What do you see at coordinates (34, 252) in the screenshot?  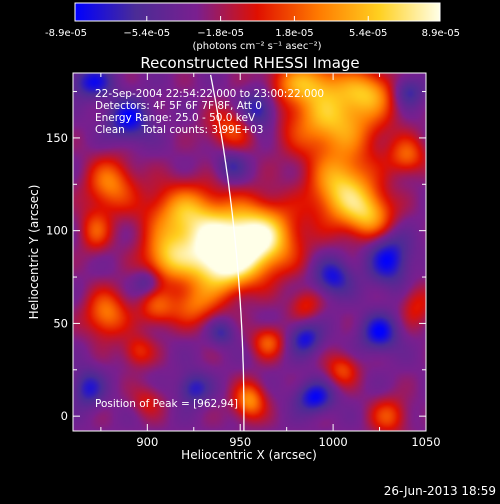 I see `y-axis-label: Heliocentric Y (arcsec)` at bounding box center [34, 252].